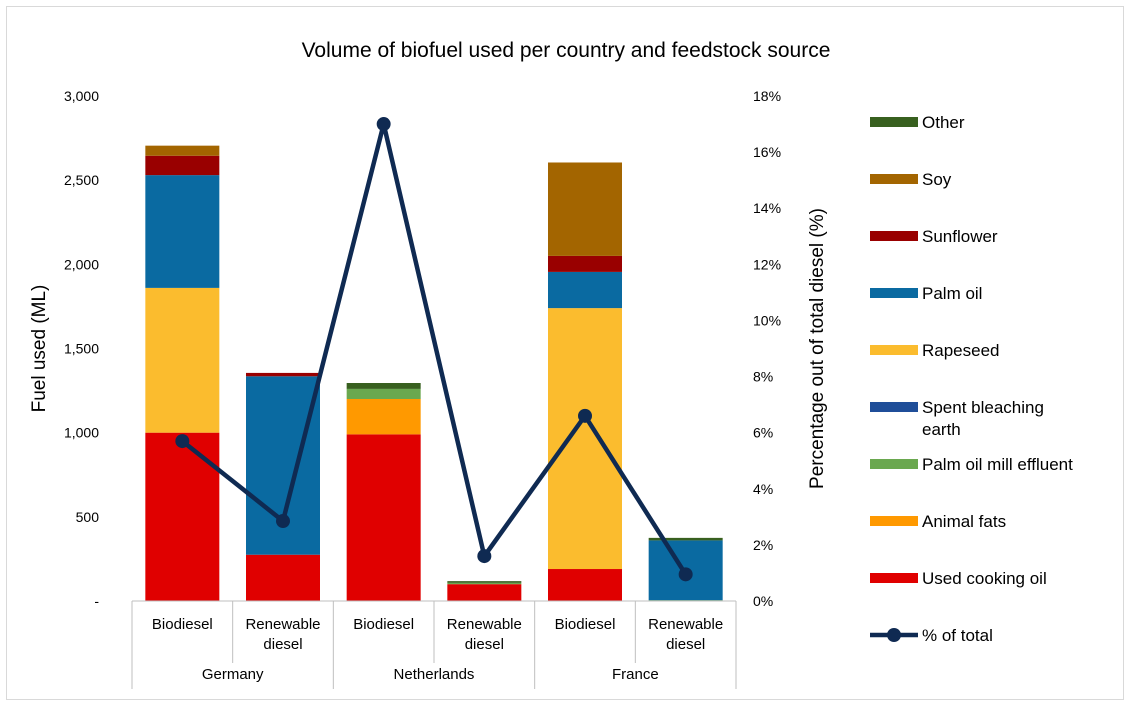 The height and width of the screenshot is (706, 1130). Describe the element at coordinates (767, 208) in the screenshot. I see `y2-tick-label: 14%` at that location.